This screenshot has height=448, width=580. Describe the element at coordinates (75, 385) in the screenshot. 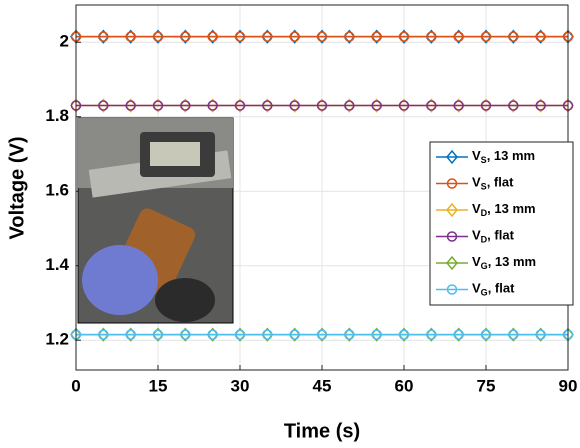

I see `x-tick-label: 0` at that location.